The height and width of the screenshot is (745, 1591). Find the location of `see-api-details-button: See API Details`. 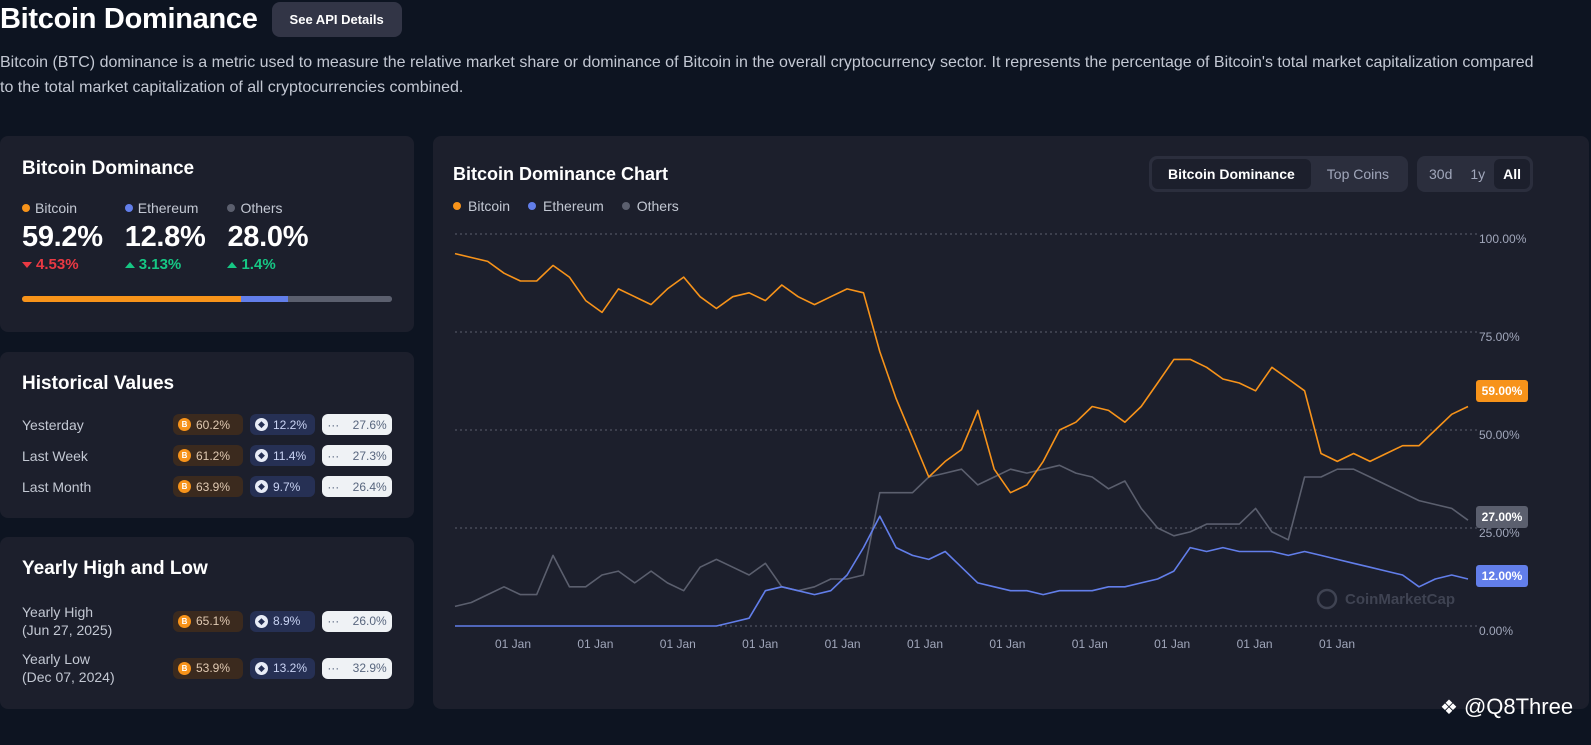

see-api-details-button: See API Details is located at coordinates (336, 19).